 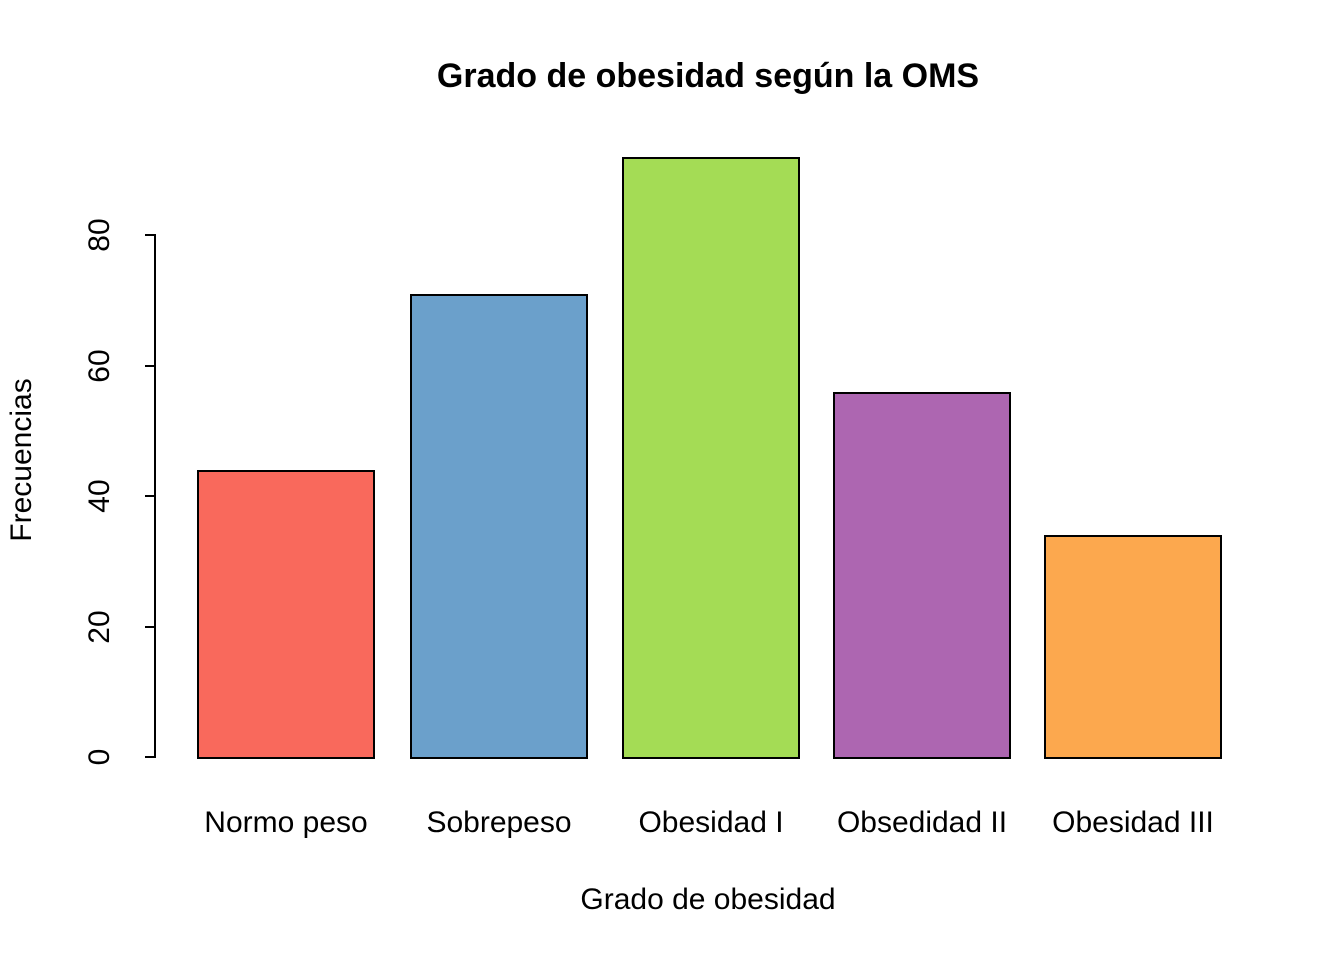 What do you see at coordinates (922, 575) in the screenshot?
I see `bar-obsedidad-ii` at bounding box center [922, 575].